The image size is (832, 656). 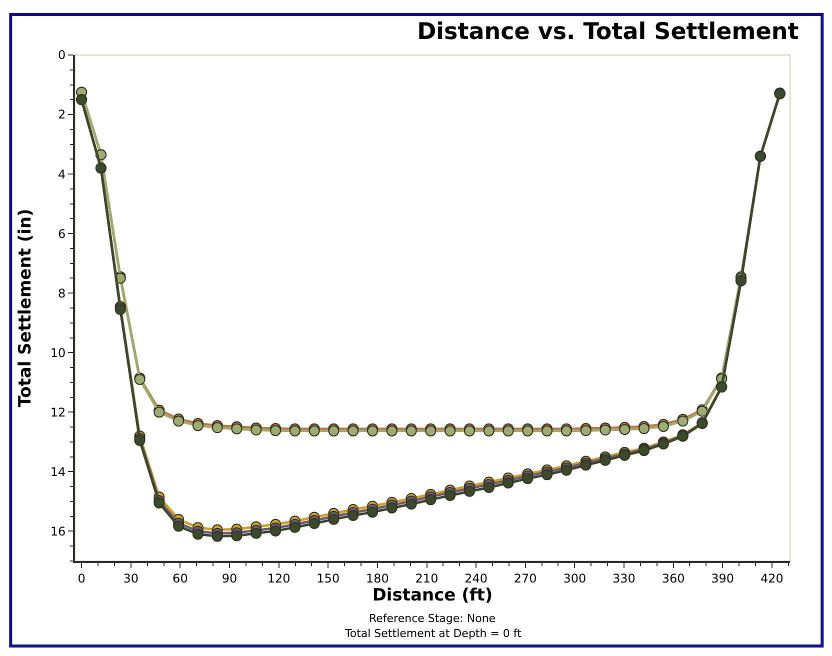 What do you see at coordinates (62, 293) in the screenshot?
I see `y-tick-label: 8` at bounding box center [62, 293].